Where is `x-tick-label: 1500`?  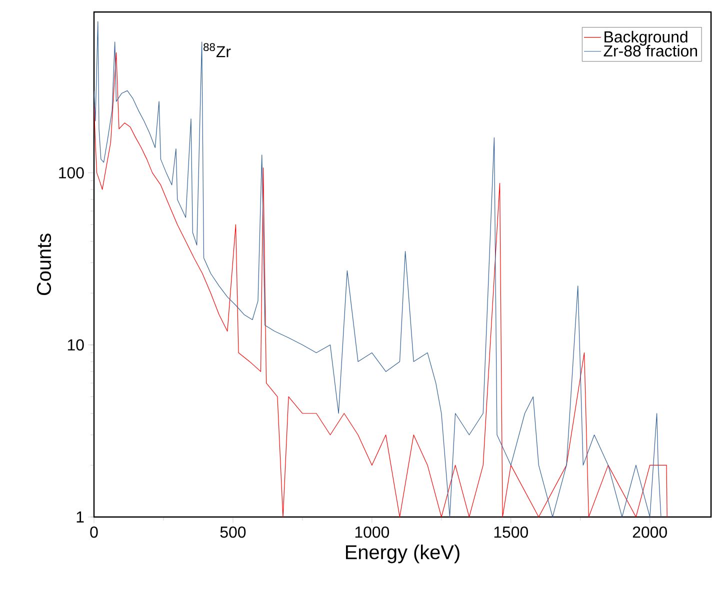
x-tick-label: 1500 is located at coordinates (511, 532).